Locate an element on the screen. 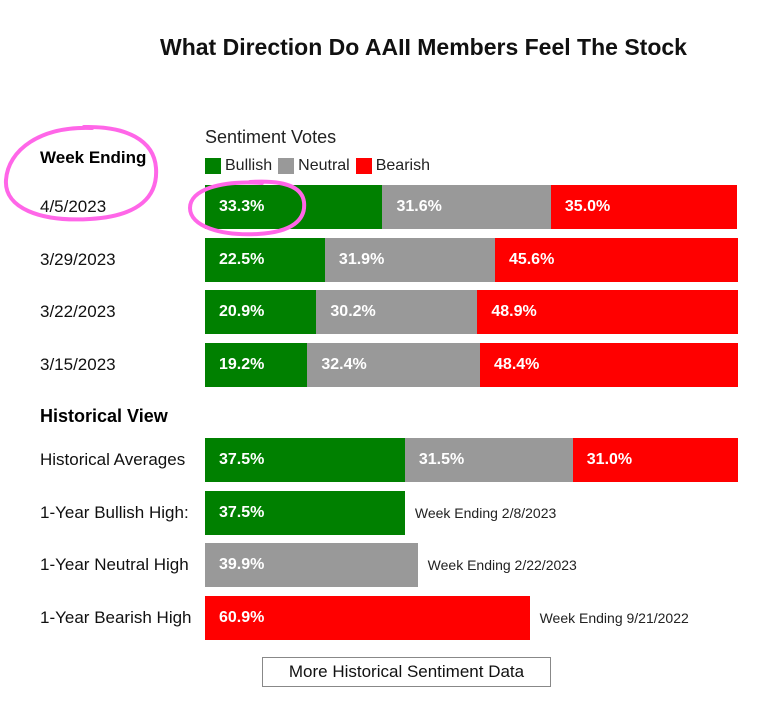  bearish-segment: 48.4% is located at coordinates (609, 365).